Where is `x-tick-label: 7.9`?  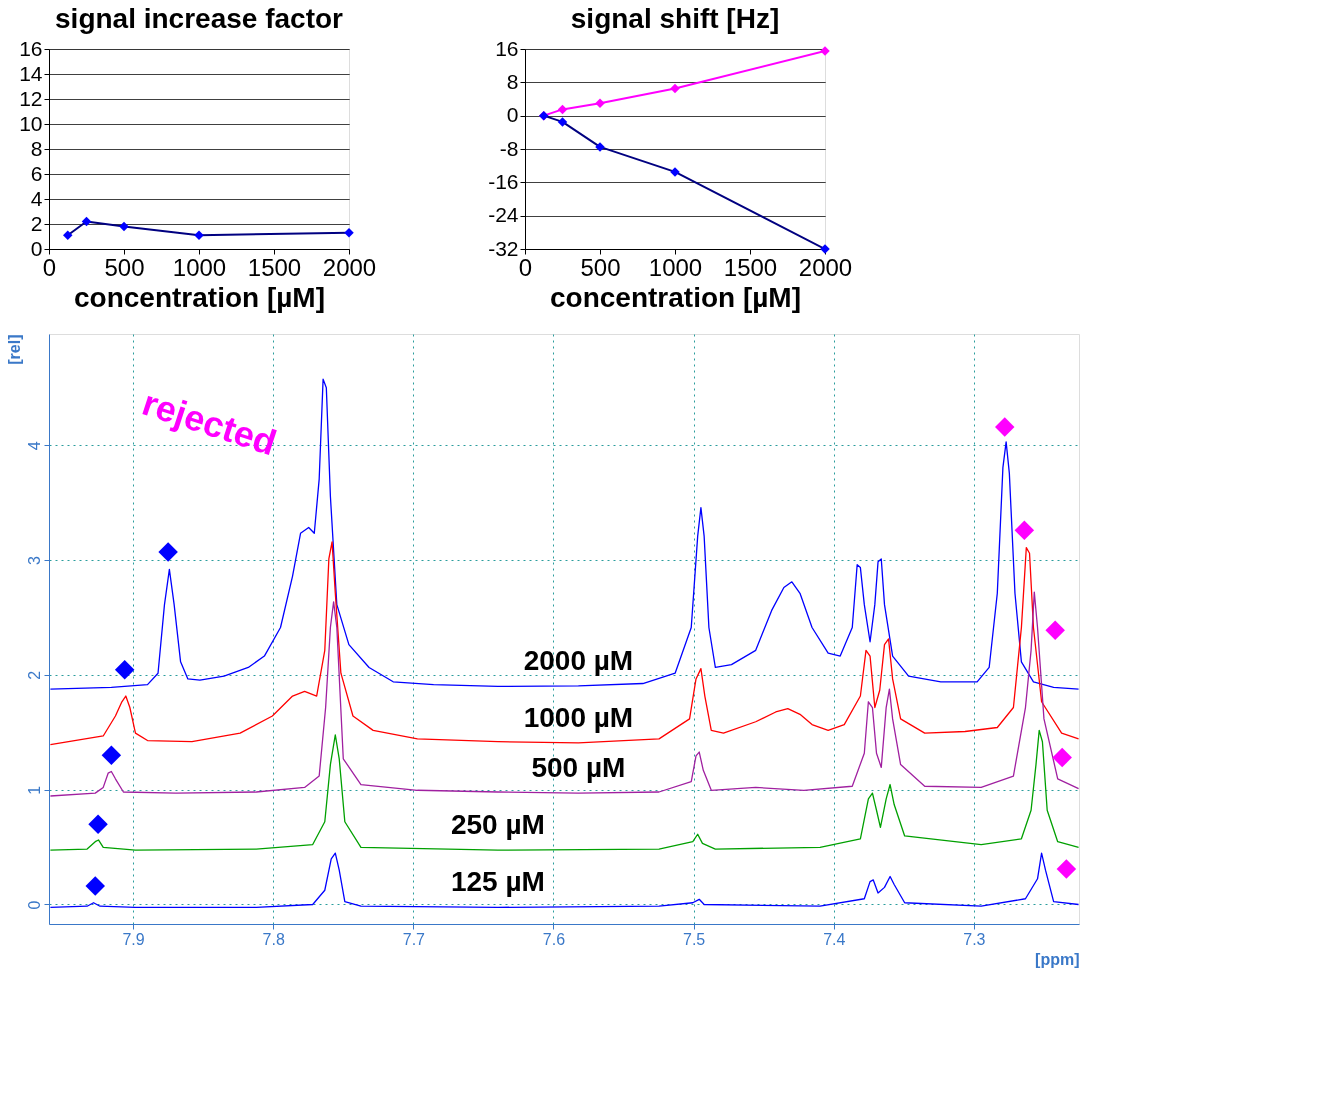 x-tick-label: 7.9 is located at coordinates (133, 939).